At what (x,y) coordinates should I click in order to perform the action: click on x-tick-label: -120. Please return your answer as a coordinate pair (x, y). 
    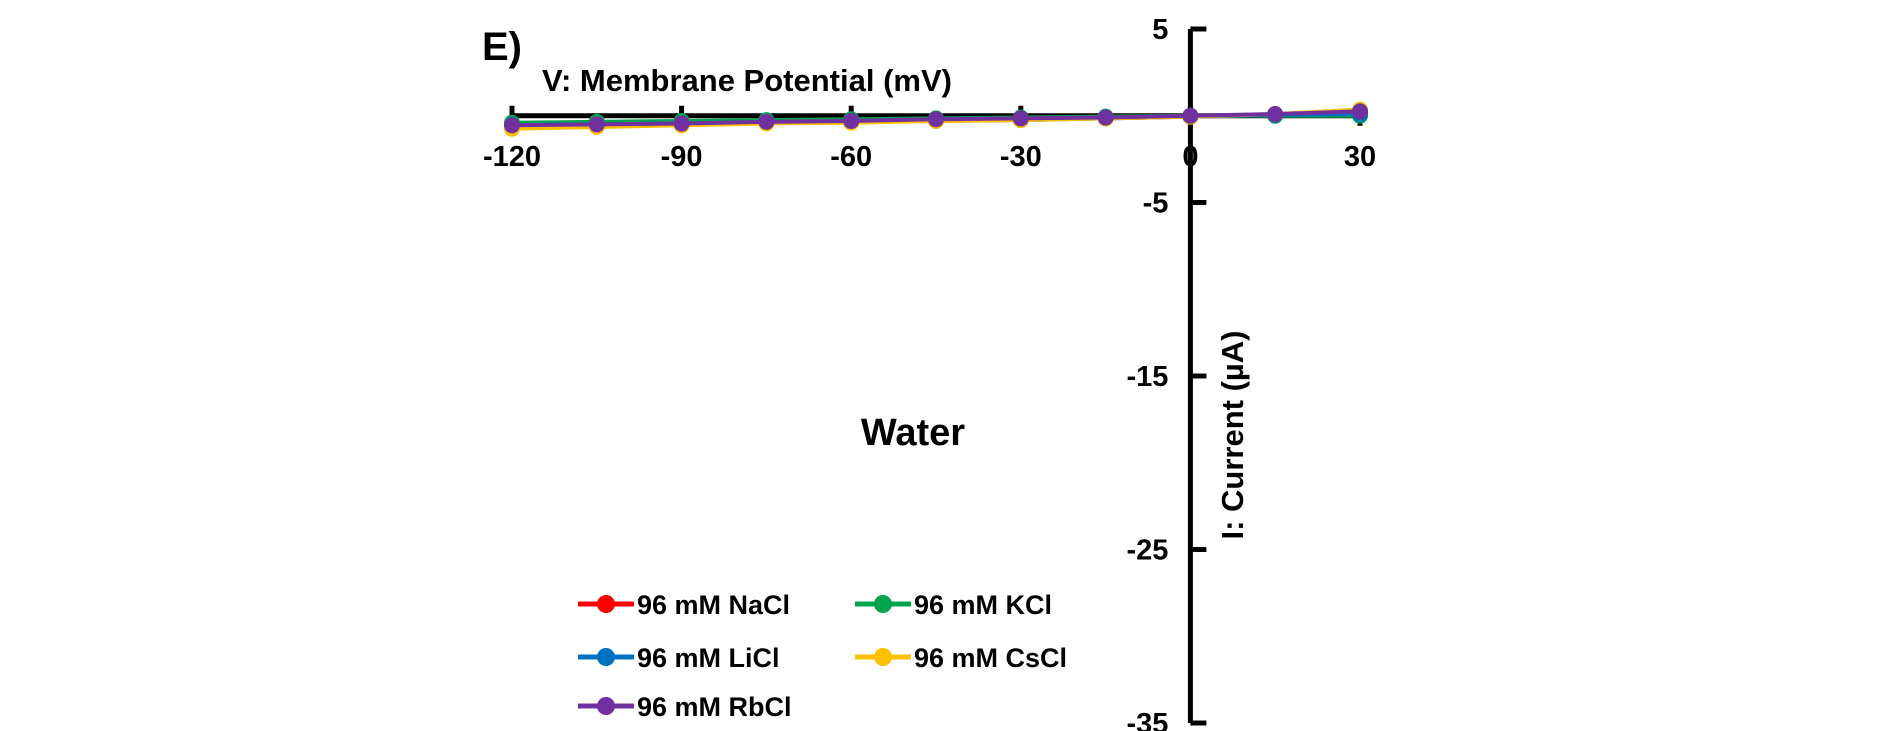
    Looking at the image, I should click on (512, 157).